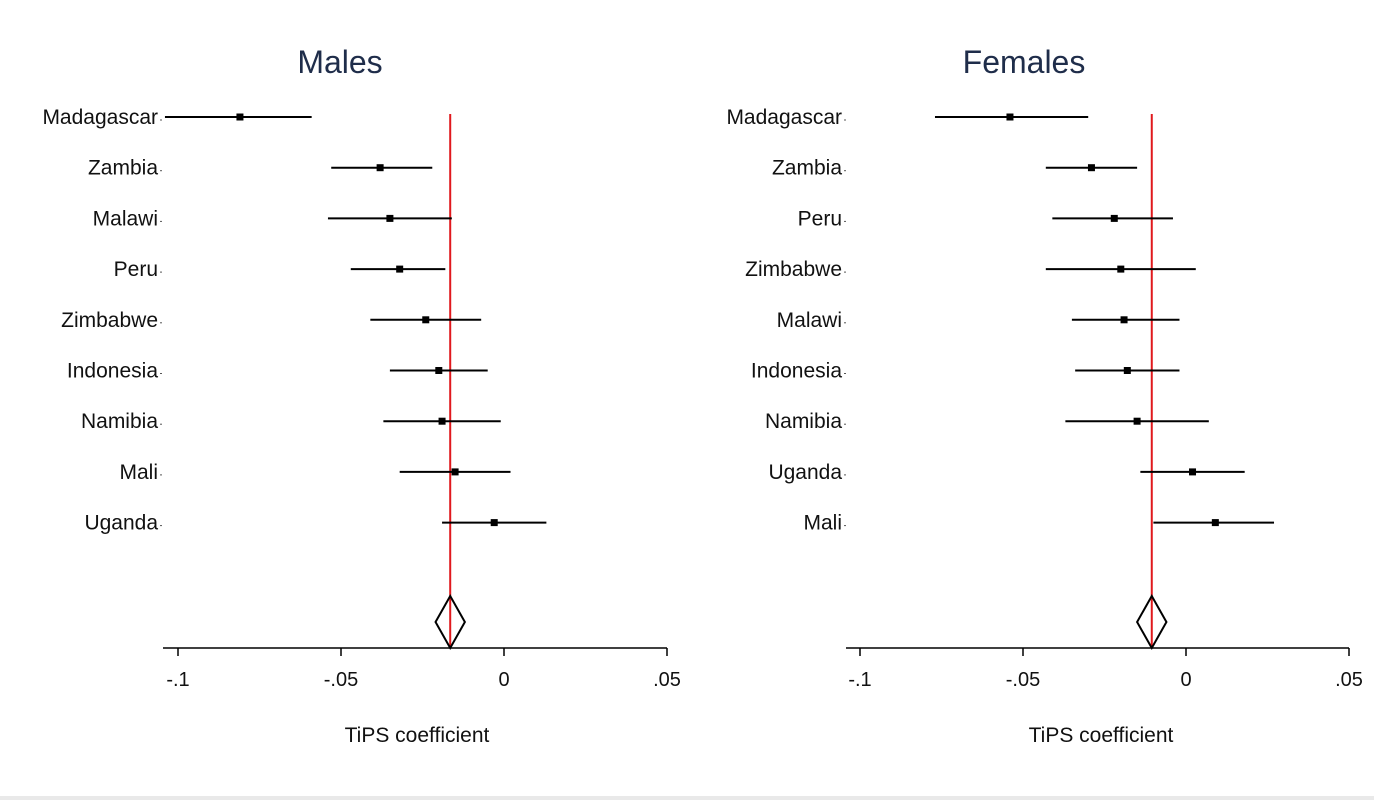  Describe the element at coordinates (687, 798) in the screenshot. I see `bottom-divider` at that location.